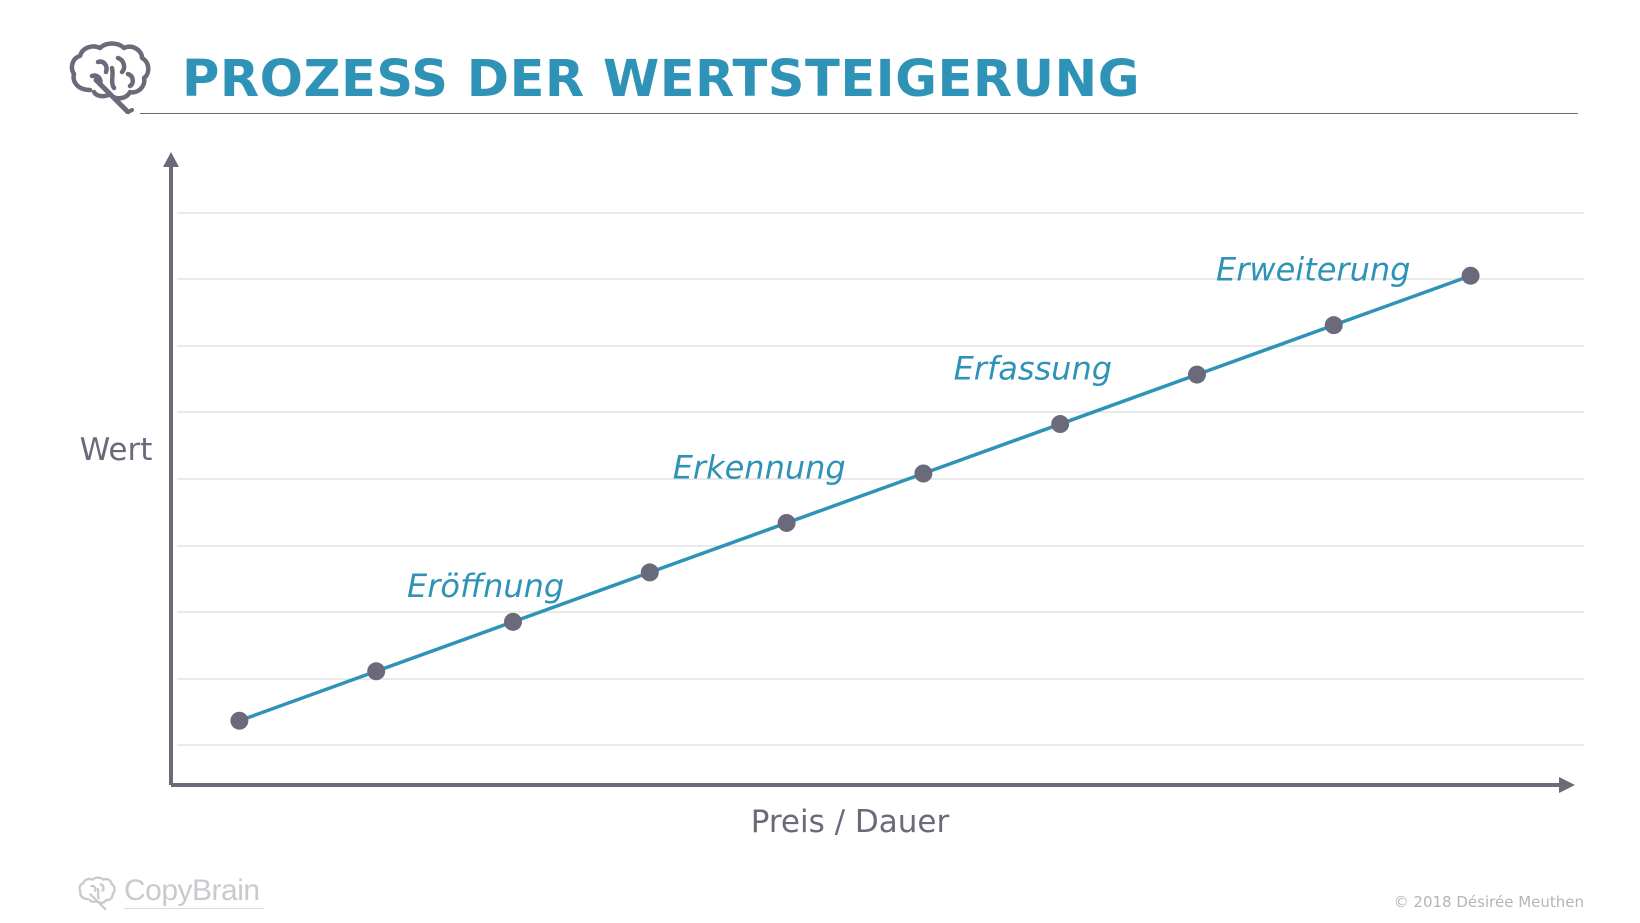 This screenshot has height=923, width=1640. I want to click on x-axis-arrow-icon, so click(1567, 785).